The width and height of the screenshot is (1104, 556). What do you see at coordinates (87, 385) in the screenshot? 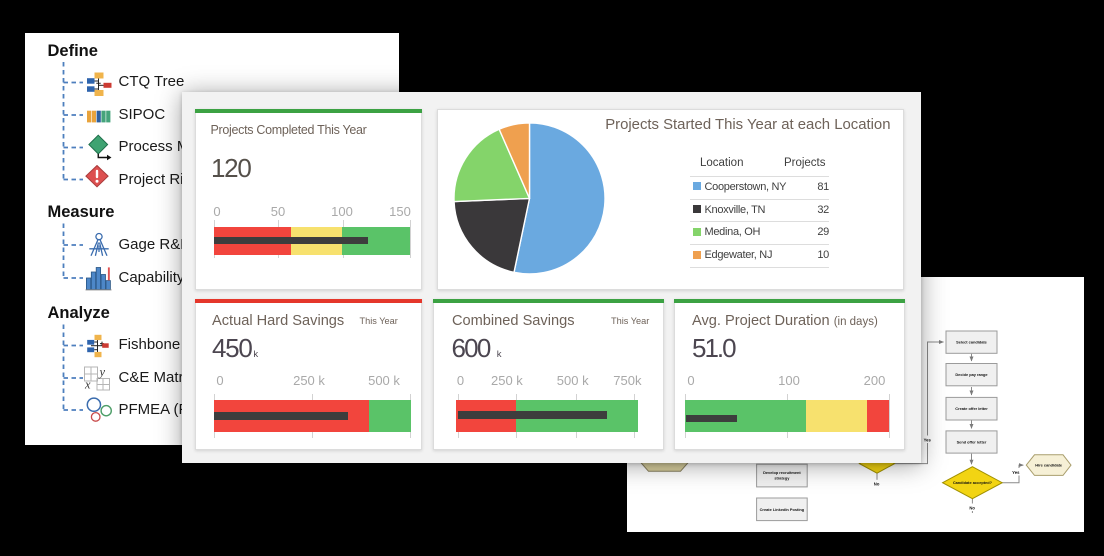
I see `svg-text: x` at bounding box center [87, 385].